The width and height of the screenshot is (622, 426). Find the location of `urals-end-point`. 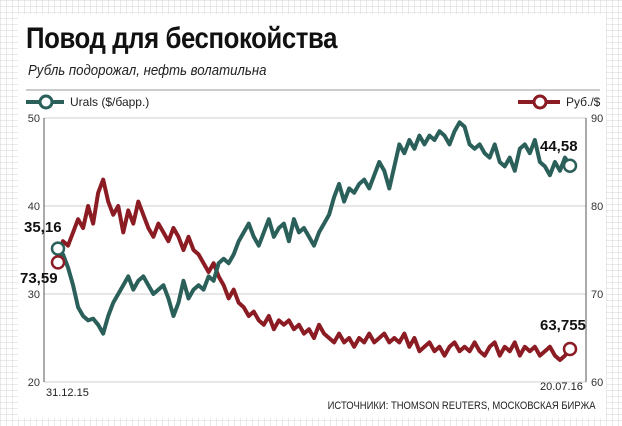

urals-end-point is located at coordinates (570, 165).